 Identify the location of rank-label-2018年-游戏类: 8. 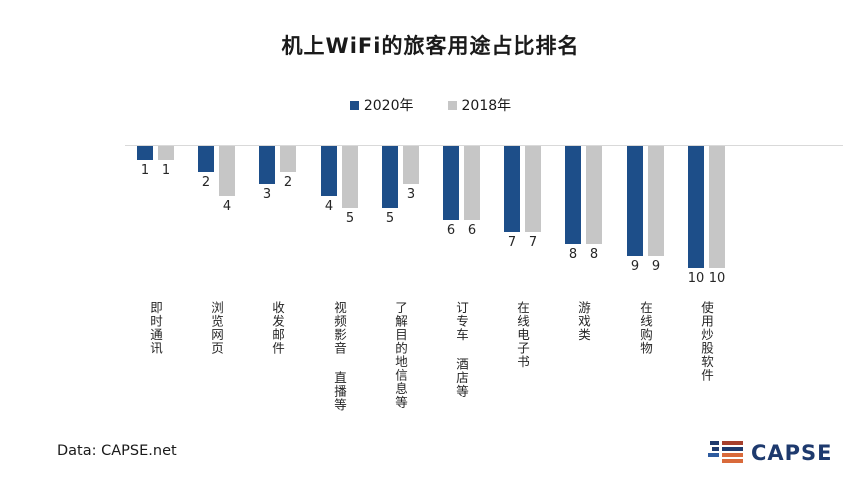
(594, 254).